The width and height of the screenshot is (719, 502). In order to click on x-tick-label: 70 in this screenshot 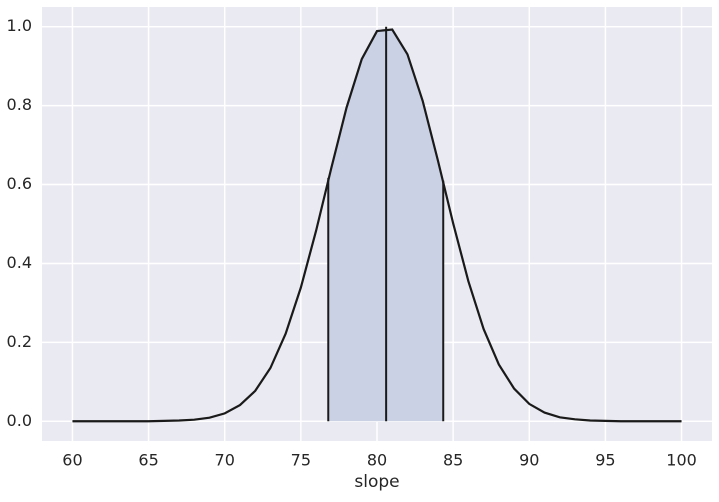, I will do `click(225, 460)`.